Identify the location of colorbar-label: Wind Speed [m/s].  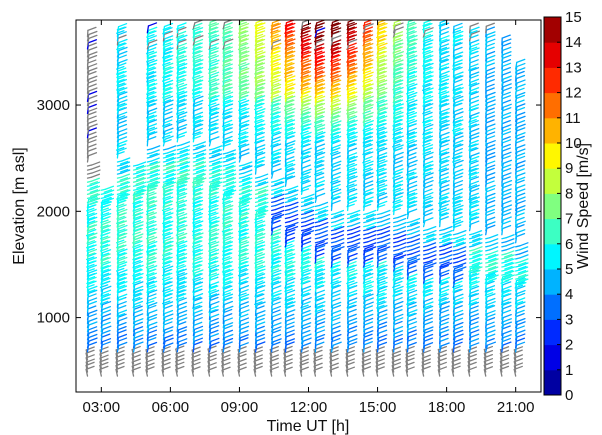
(583, 206).